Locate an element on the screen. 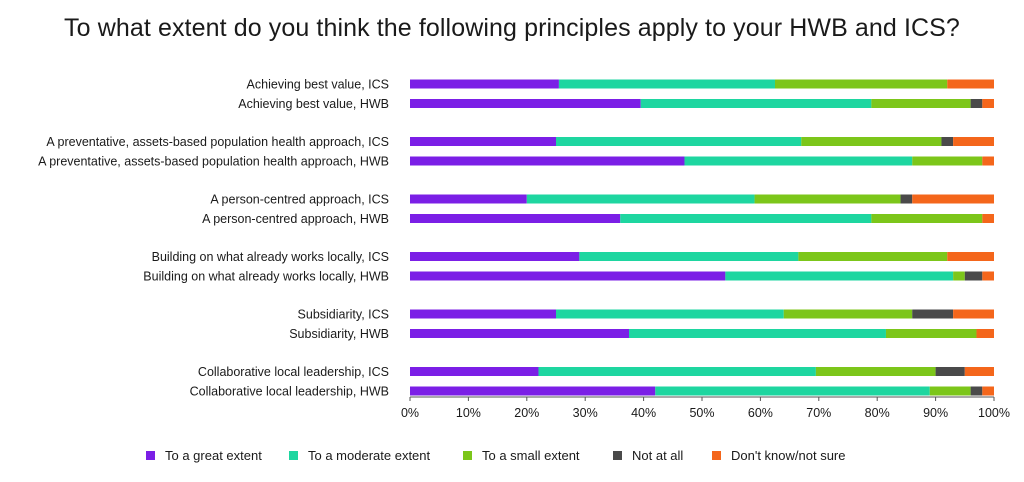 The height and width of the screenshot is (482, 1024). category-label: Subsidiarity, HWB is located at coordinates (339, 334).